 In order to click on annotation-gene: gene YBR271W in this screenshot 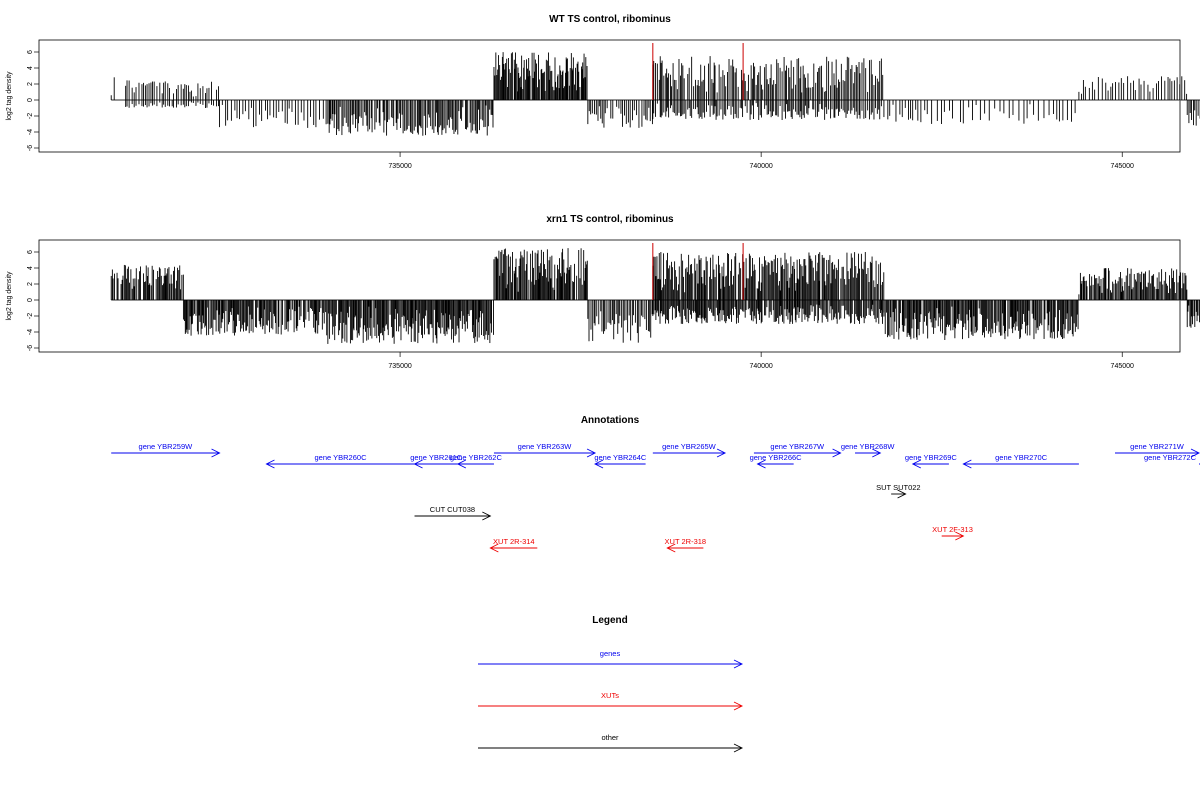, I will do `click(1157, 450)`.